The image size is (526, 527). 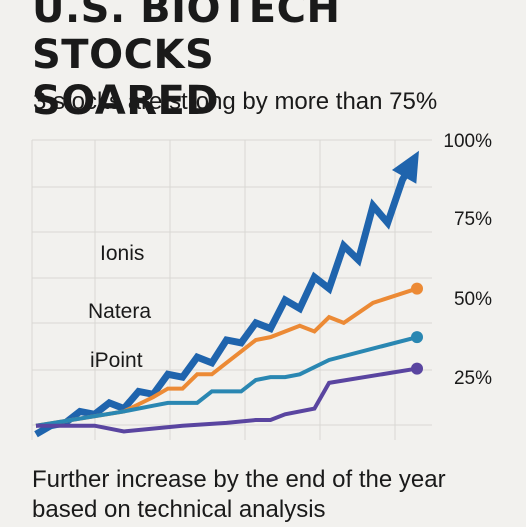 What do you see at coordinates (119, 311) in the screenshot?
I see `series-label-natera: Natera` at bounding box center [119, 311].